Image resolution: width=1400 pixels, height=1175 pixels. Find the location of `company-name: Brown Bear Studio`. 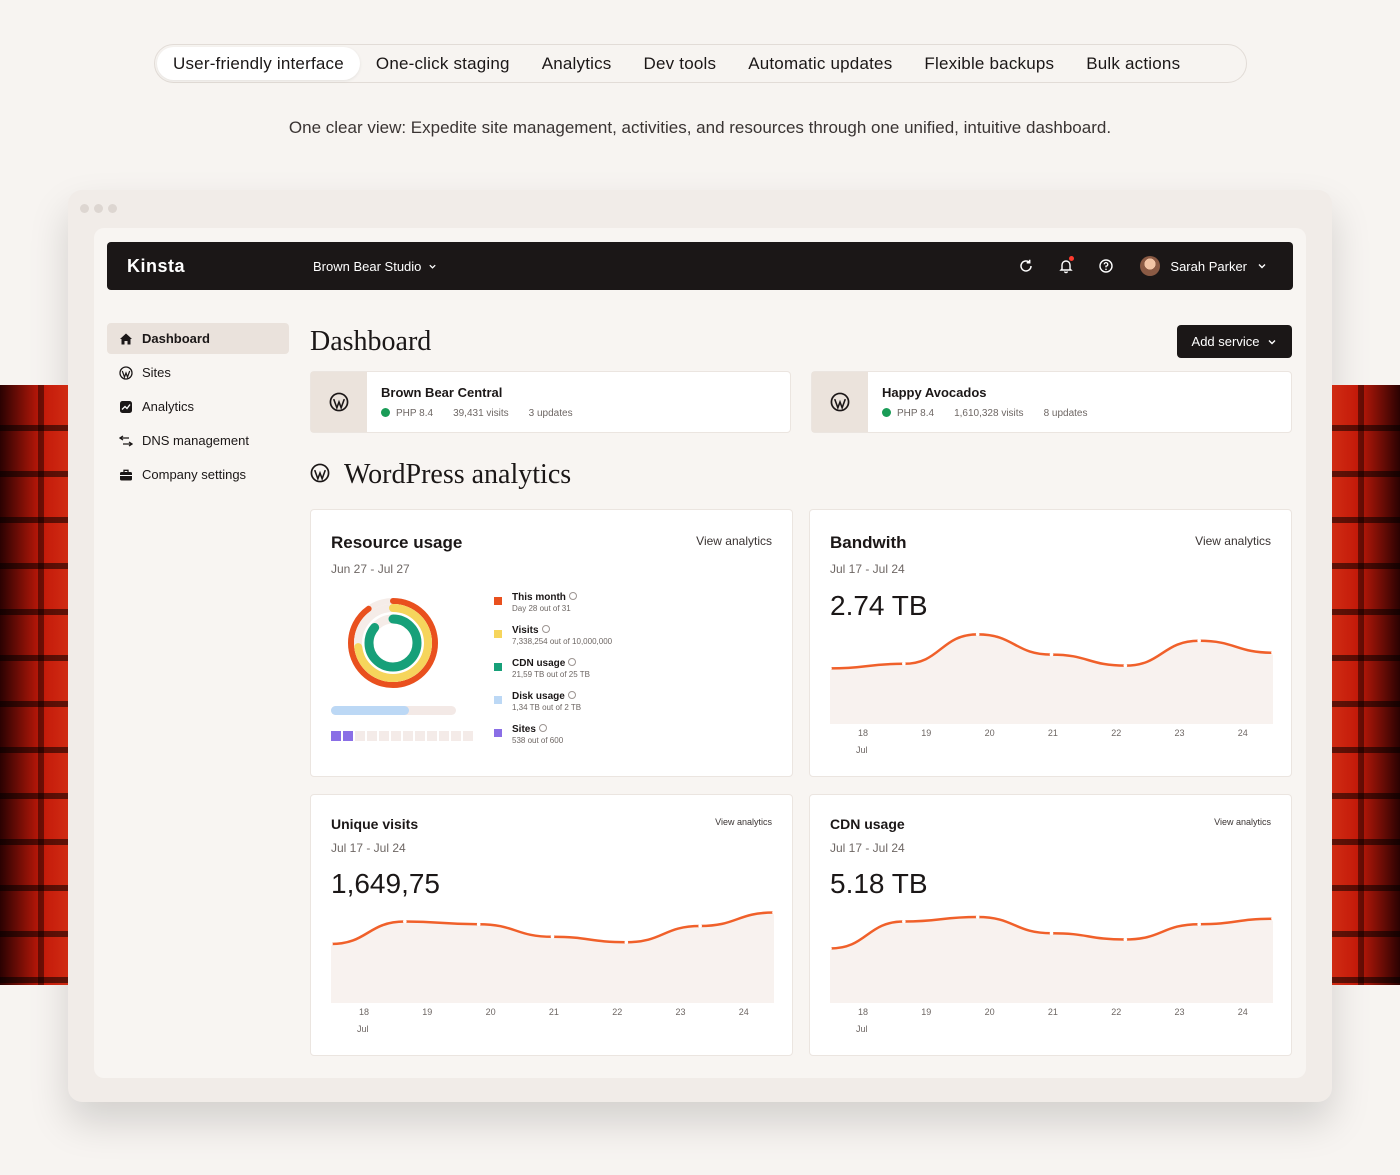

company-name: Brown Bear Studio is located at coordinates (367, 266).